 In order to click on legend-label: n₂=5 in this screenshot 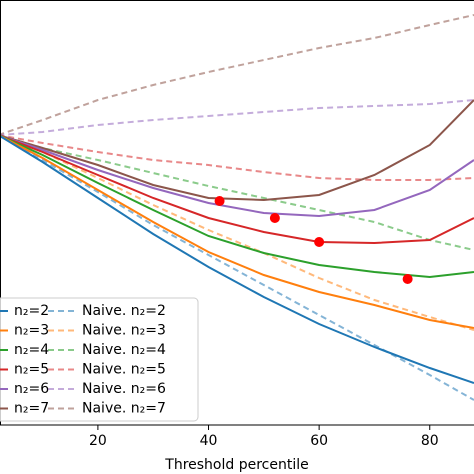, I will do `click(31, 370)`.